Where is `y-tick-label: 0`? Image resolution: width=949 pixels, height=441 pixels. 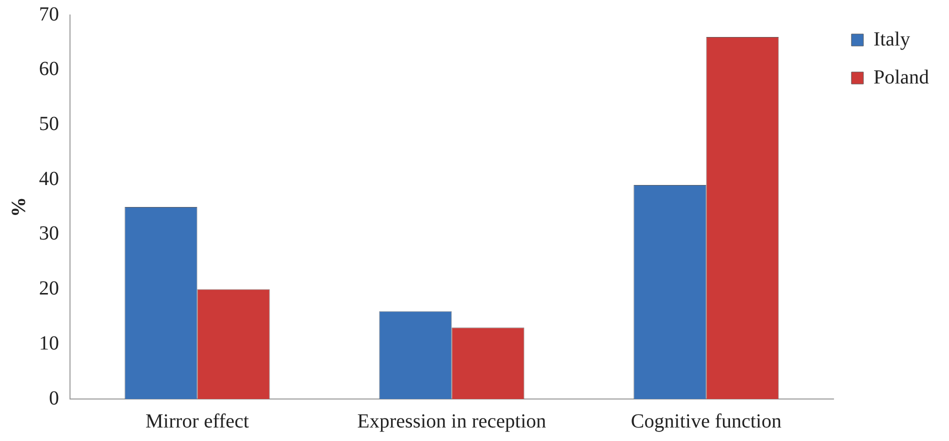
y-tick-label: 0 is located at coordinates (54, 398).